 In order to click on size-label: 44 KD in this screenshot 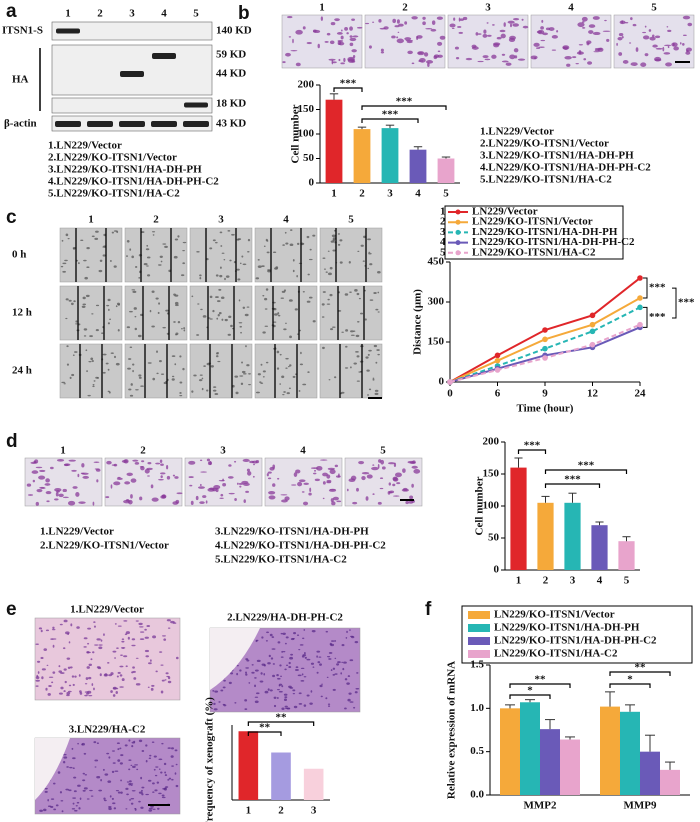, I will do `click(231, 74)`.